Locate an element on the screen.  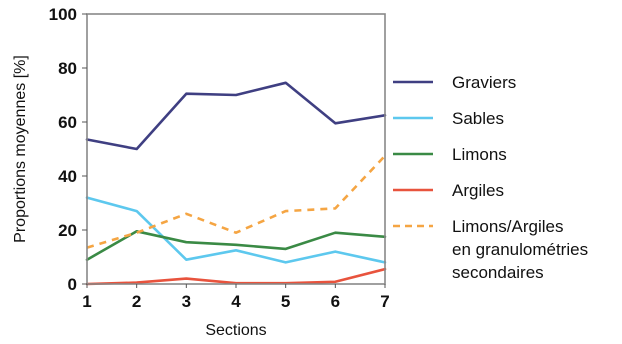
y-tick-label: 40 is located at coordinates (67, 176).